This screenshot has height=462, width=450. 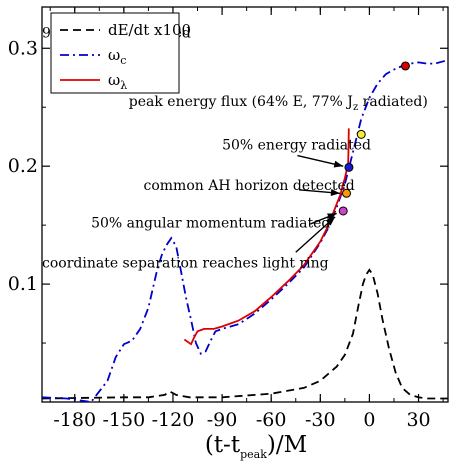 I want to click on x-axis-title-tail: )/M, so click(x=287, y=445).